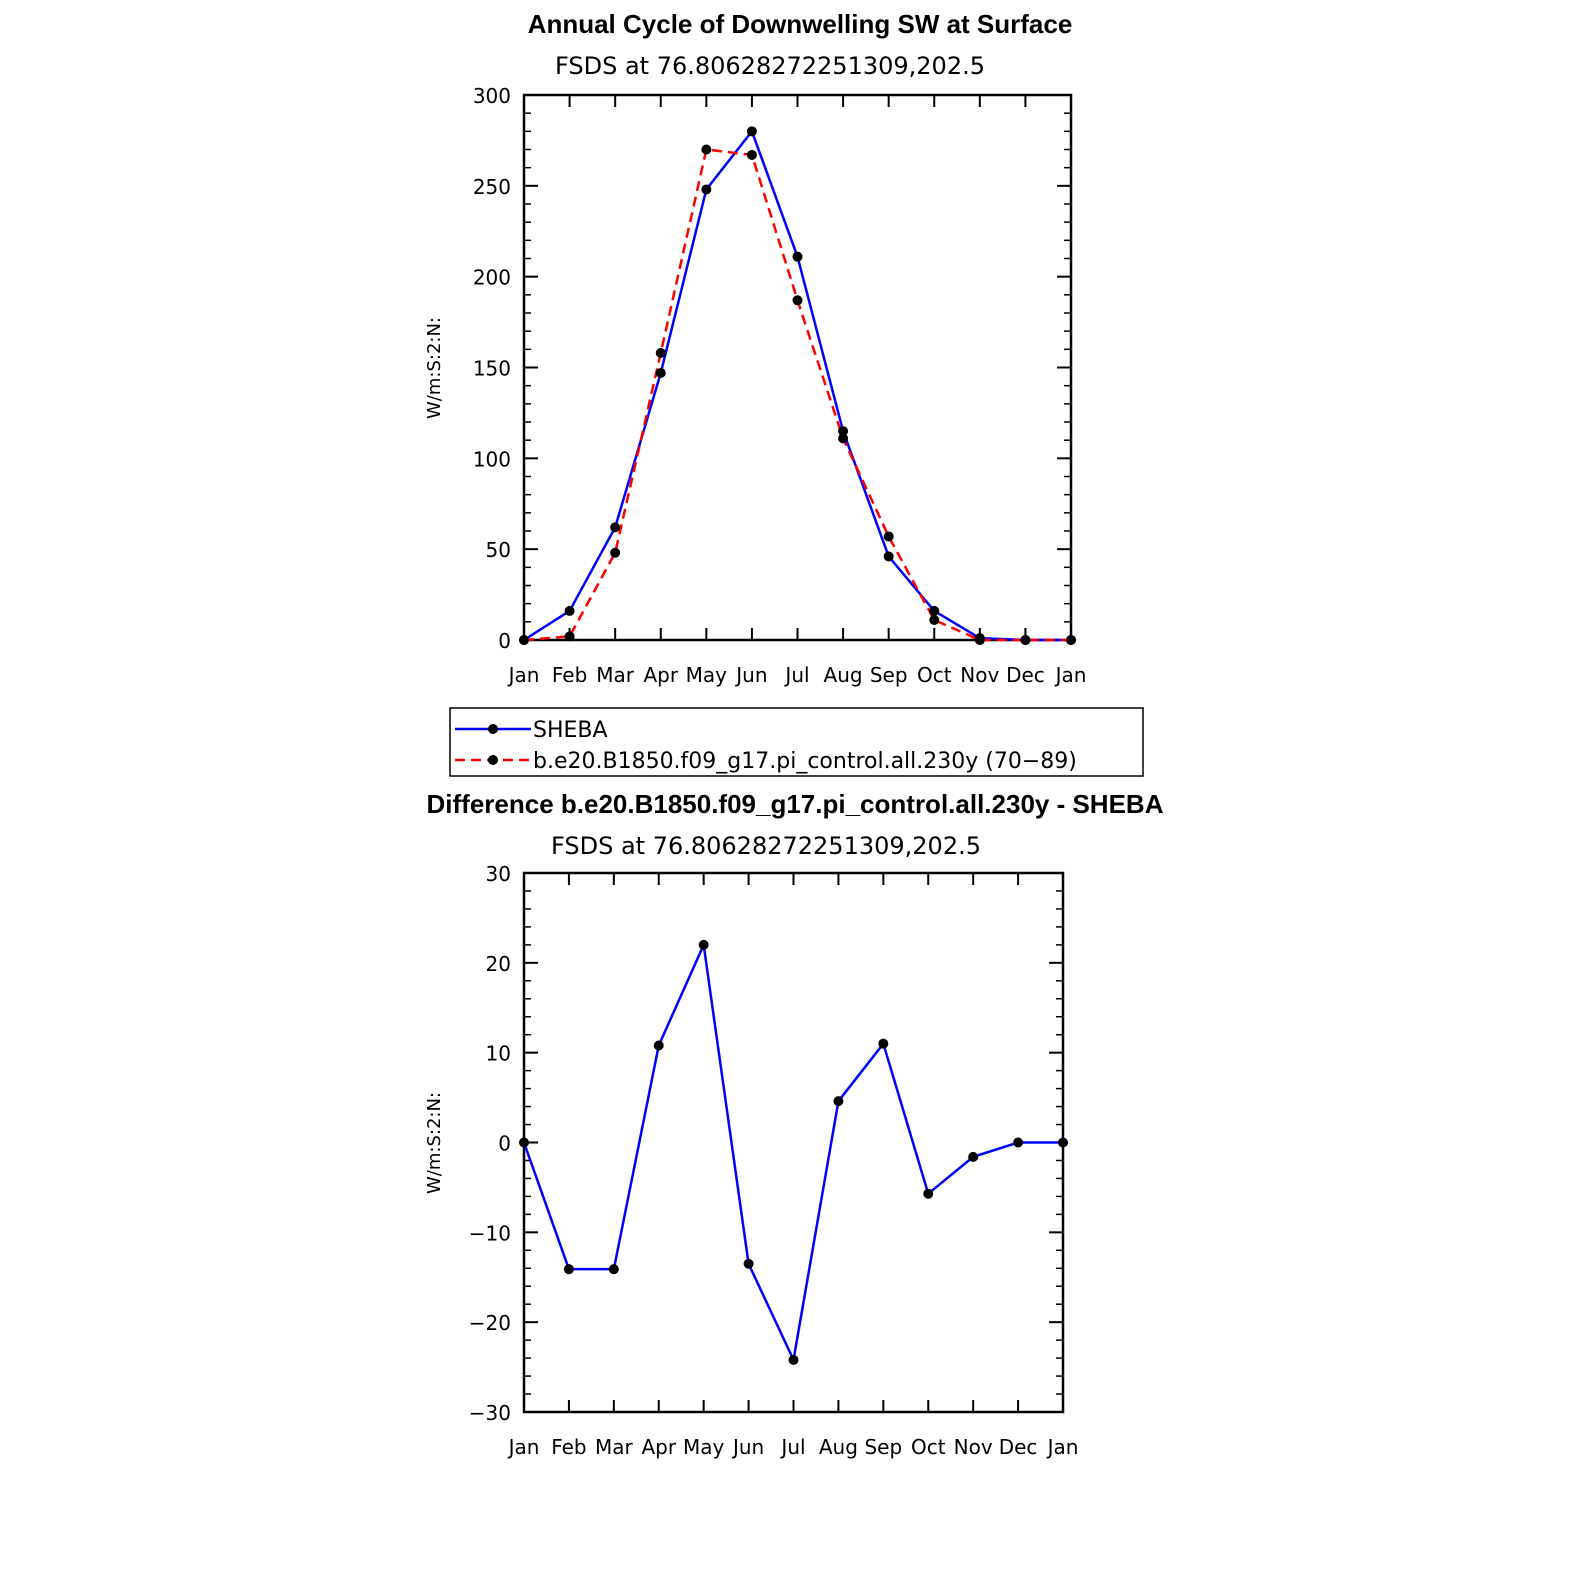 The image size is (1574, 1574). What do you see at coordinates (934, 675) in the screenshot?
I see `top-x-tick-label: Oct` at bounding box center [934, 675].